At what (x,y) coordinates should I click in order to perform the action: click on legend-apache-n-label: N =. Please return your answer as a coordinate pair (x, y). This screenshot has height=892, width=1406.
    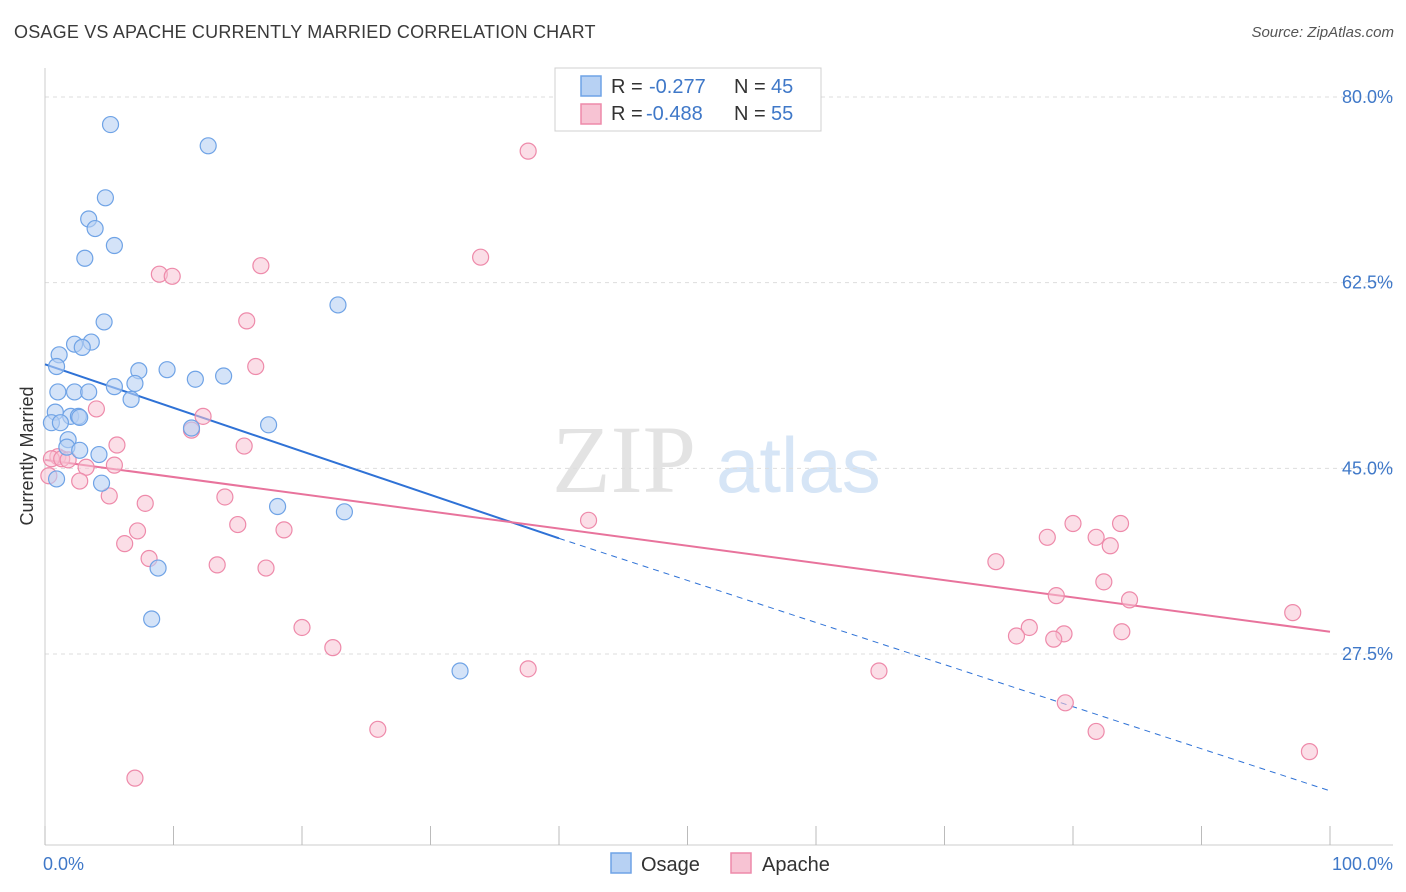
    Looking at the image, I should click on (750, 114).